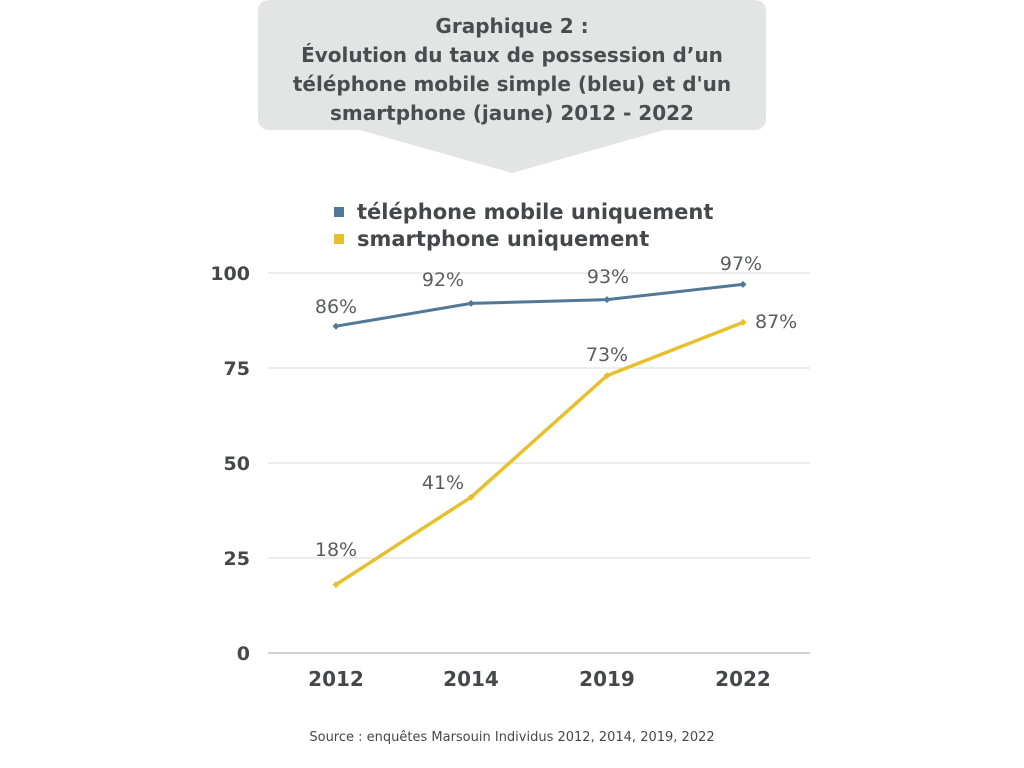 The height and width of the screenshot is (768, 1024). I want to click on title-line-1: Graphique 2 :, so click(512, 26).